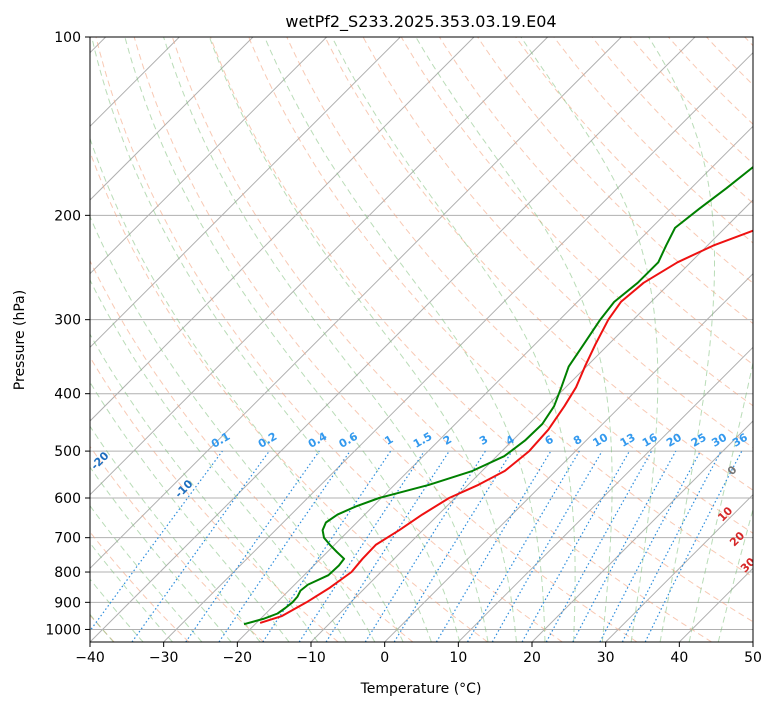  What do you see at coordinates (67, 38) in the screenshot?
I see `y-tick-label: 100` at bounding box center [67, 38].